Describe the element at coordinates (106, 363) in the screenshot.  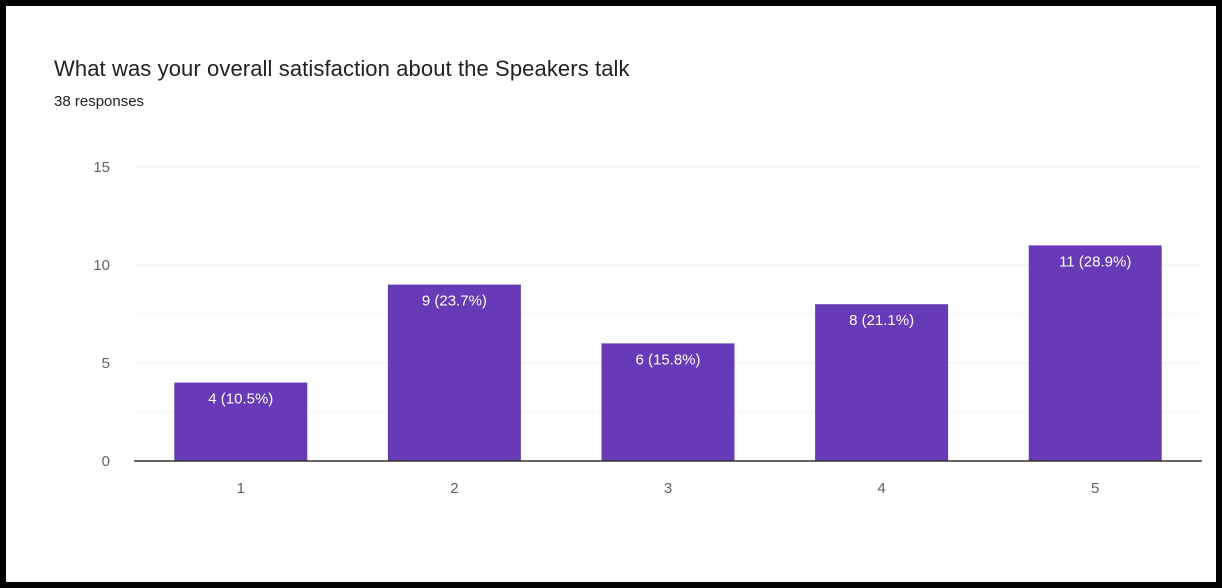
I see `y-tick-label: 5` at that location.